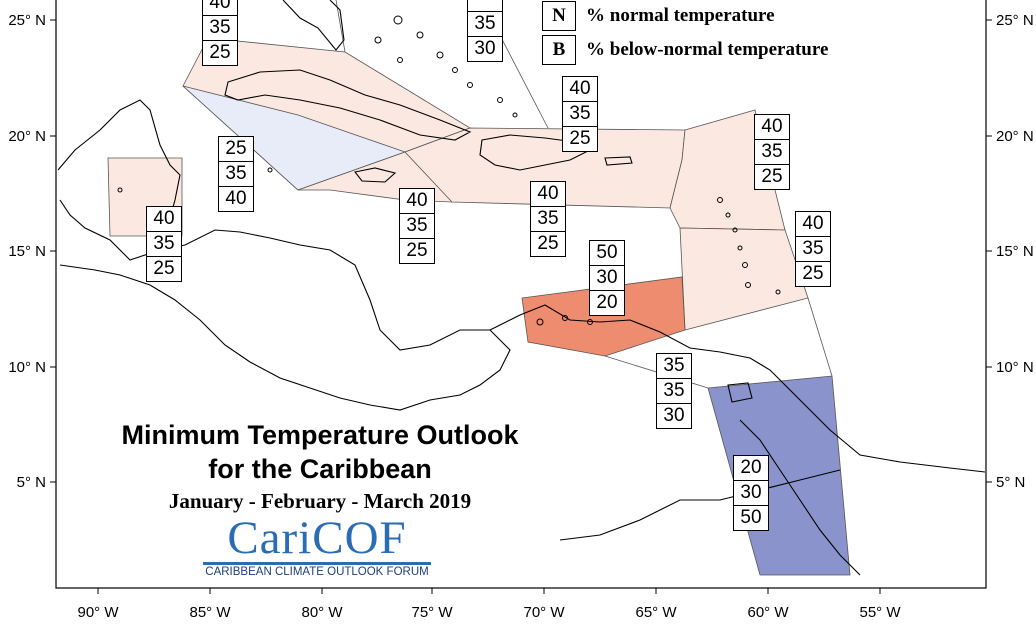 The width and height of the screenshot is (1036, 630). I want to click on y-tick-label-right: 15° N, so click(1015, 251).